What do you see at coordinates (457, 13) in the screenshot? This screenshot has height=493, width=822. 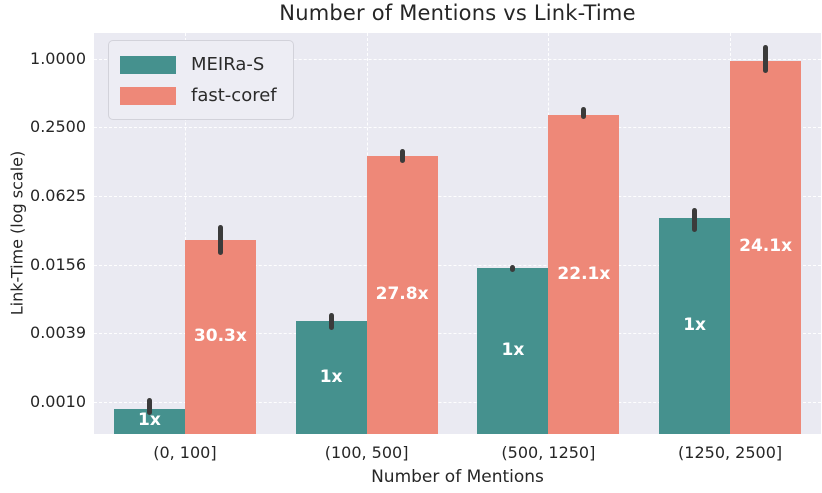 I see `chart-title: Number of Mentions vs Link-Time` at bounding box center [457, 13].